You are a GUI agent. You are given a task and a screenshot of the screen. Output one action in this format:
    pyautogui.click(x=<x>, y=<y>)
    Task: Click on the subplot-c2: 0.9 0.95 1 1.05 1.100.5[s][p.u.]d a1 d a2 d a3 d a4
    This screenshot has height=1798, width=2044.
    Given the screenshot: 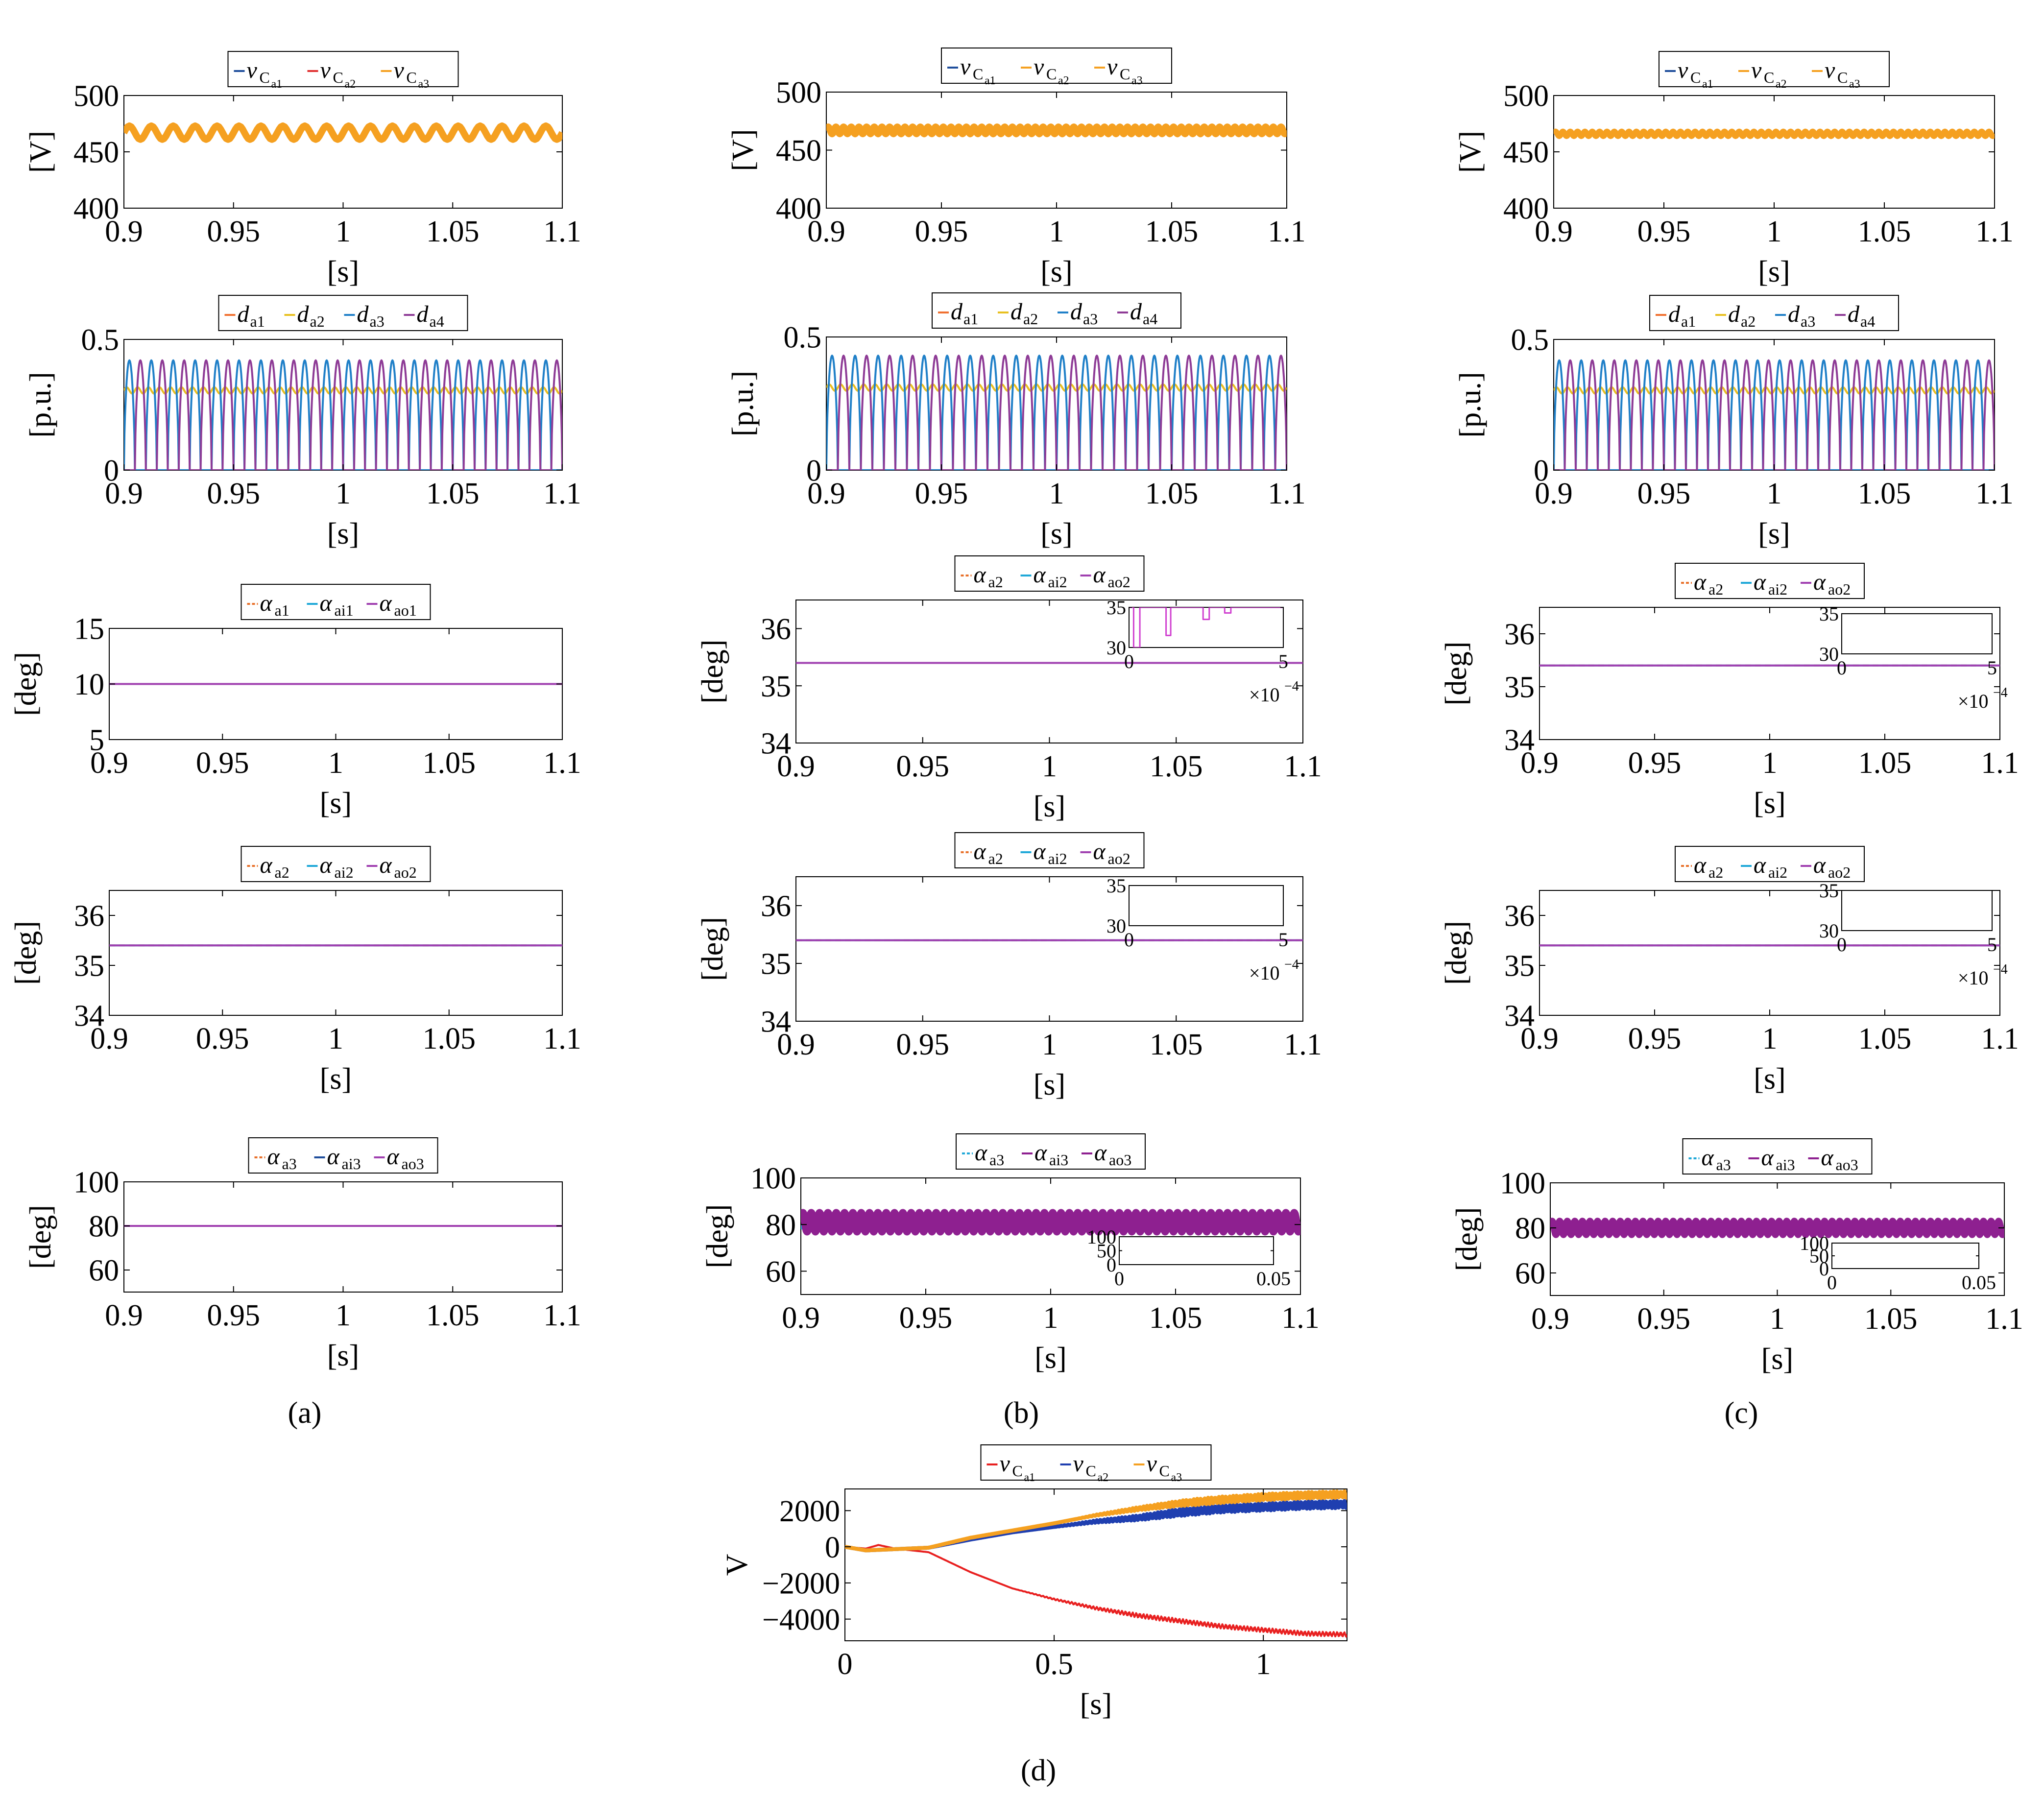 What is the action you would take?
    pyautogui.click(x=1734, y=423)
    